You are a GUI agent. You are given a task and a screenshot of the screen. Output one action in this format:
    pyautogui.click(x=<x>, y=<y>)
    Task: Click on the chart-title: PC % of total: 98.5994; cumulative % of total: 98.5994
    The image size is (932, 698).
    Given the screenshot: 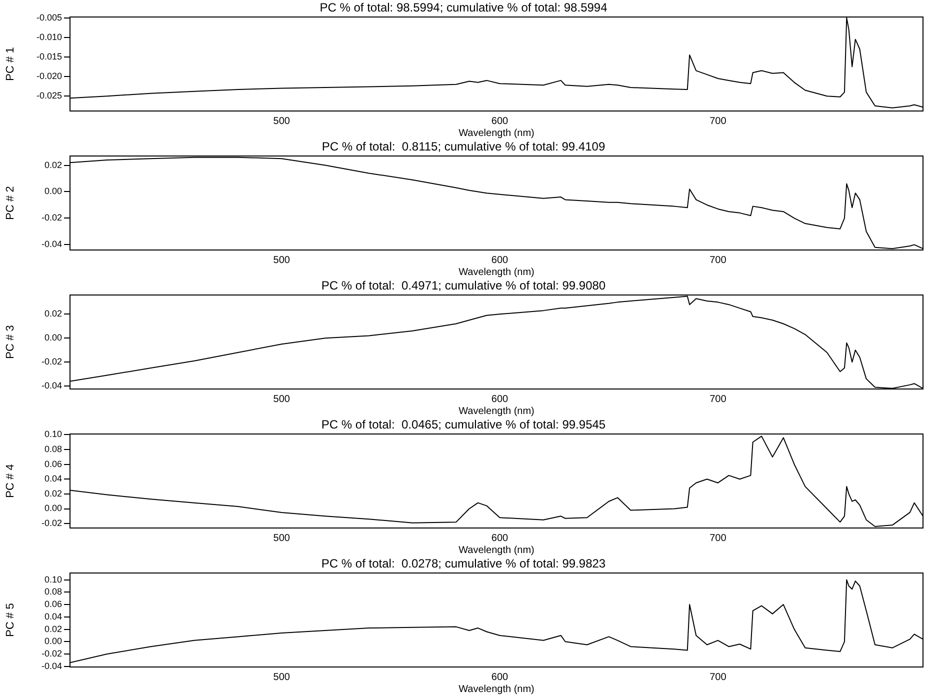 What is the action you would take?
    pyautogui.click(x=464, y=7)
    